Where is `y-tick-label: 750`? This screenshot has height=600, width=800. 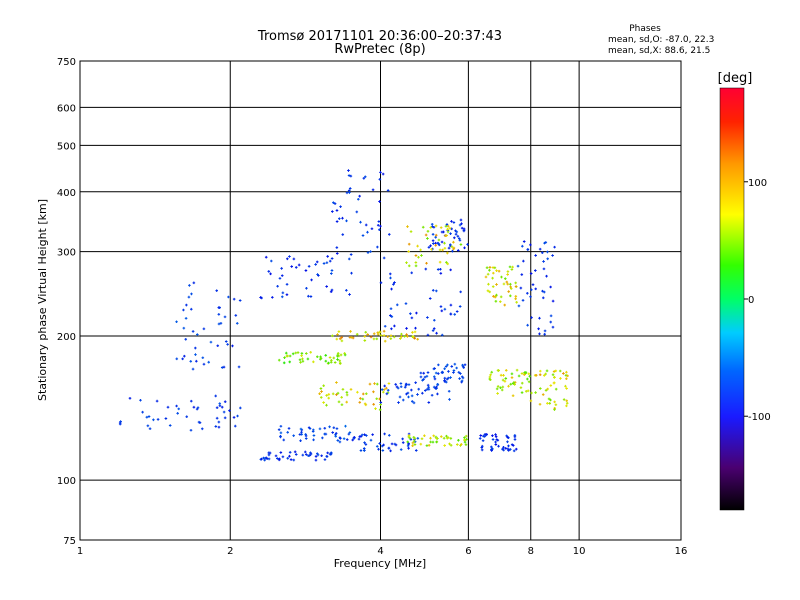
y-tick-label: 750 is located at coordinates (66, 62).